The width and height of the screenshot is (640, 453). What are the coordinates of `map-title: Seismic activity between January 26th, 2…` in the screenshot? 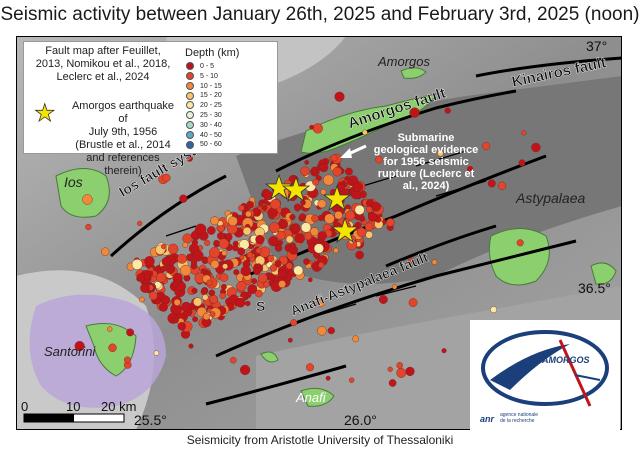 It's located at (320, 14).